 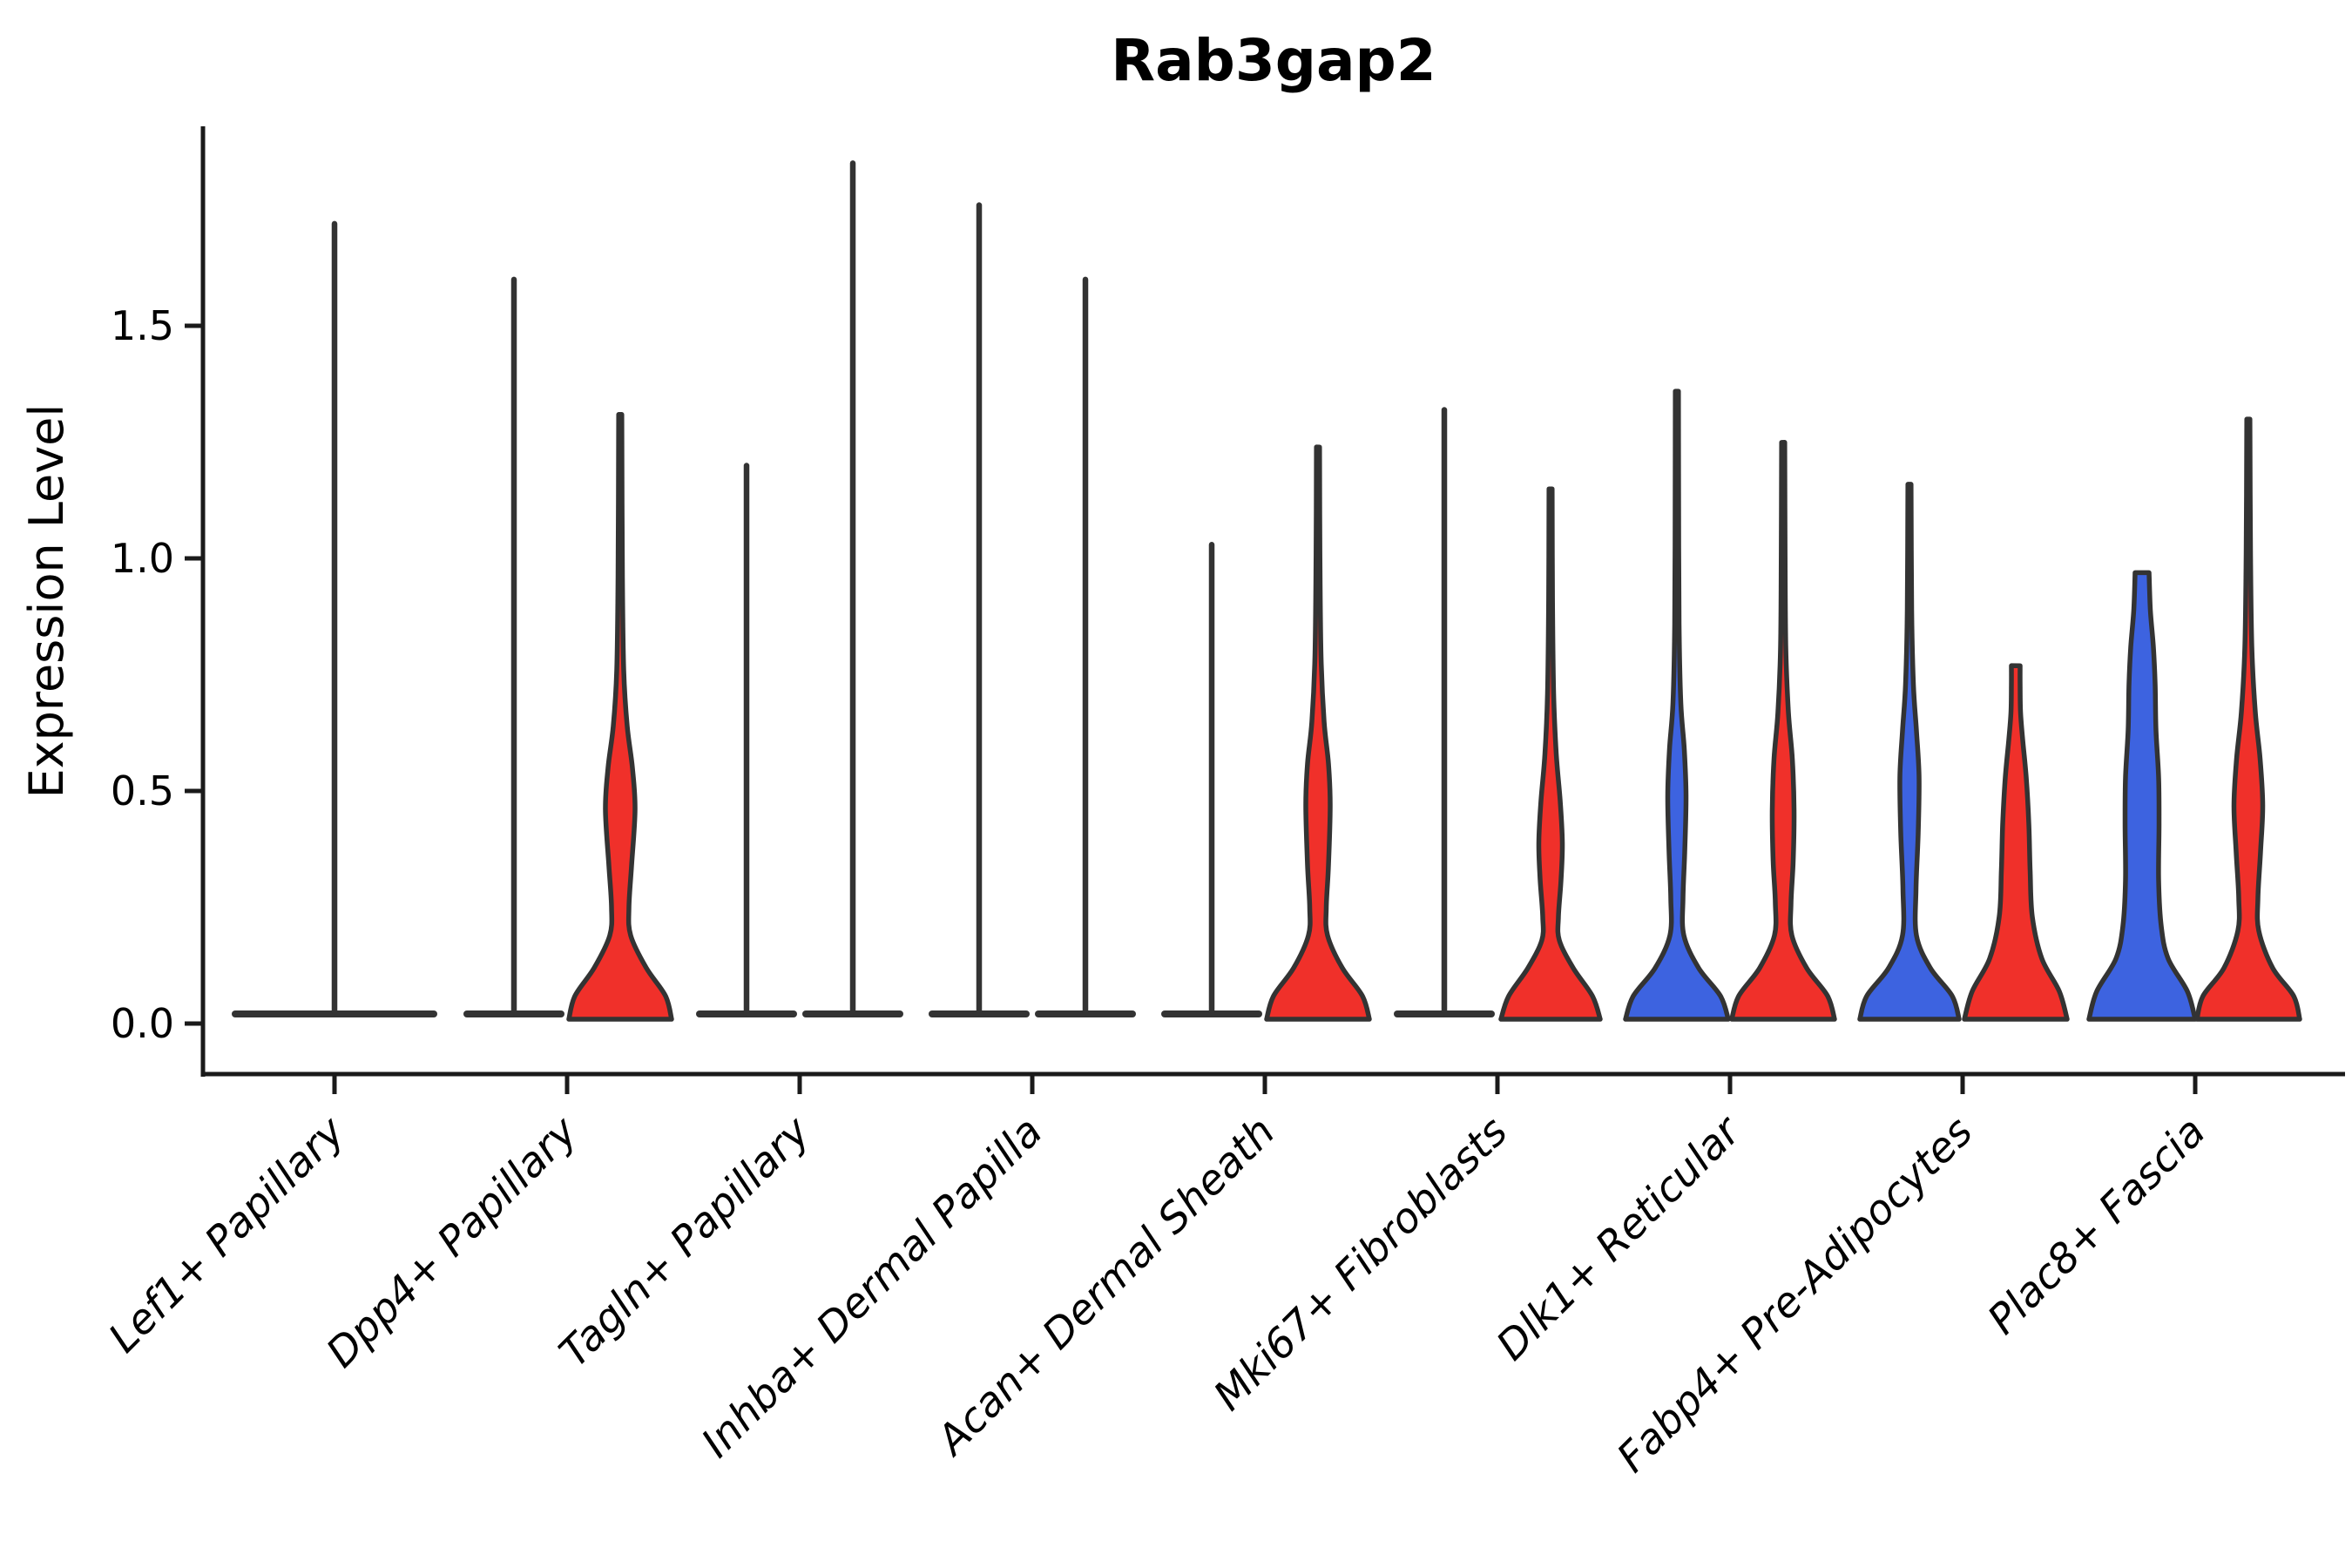 I want to click on y-tick-label: 1.0, so click(x=142, y=559).